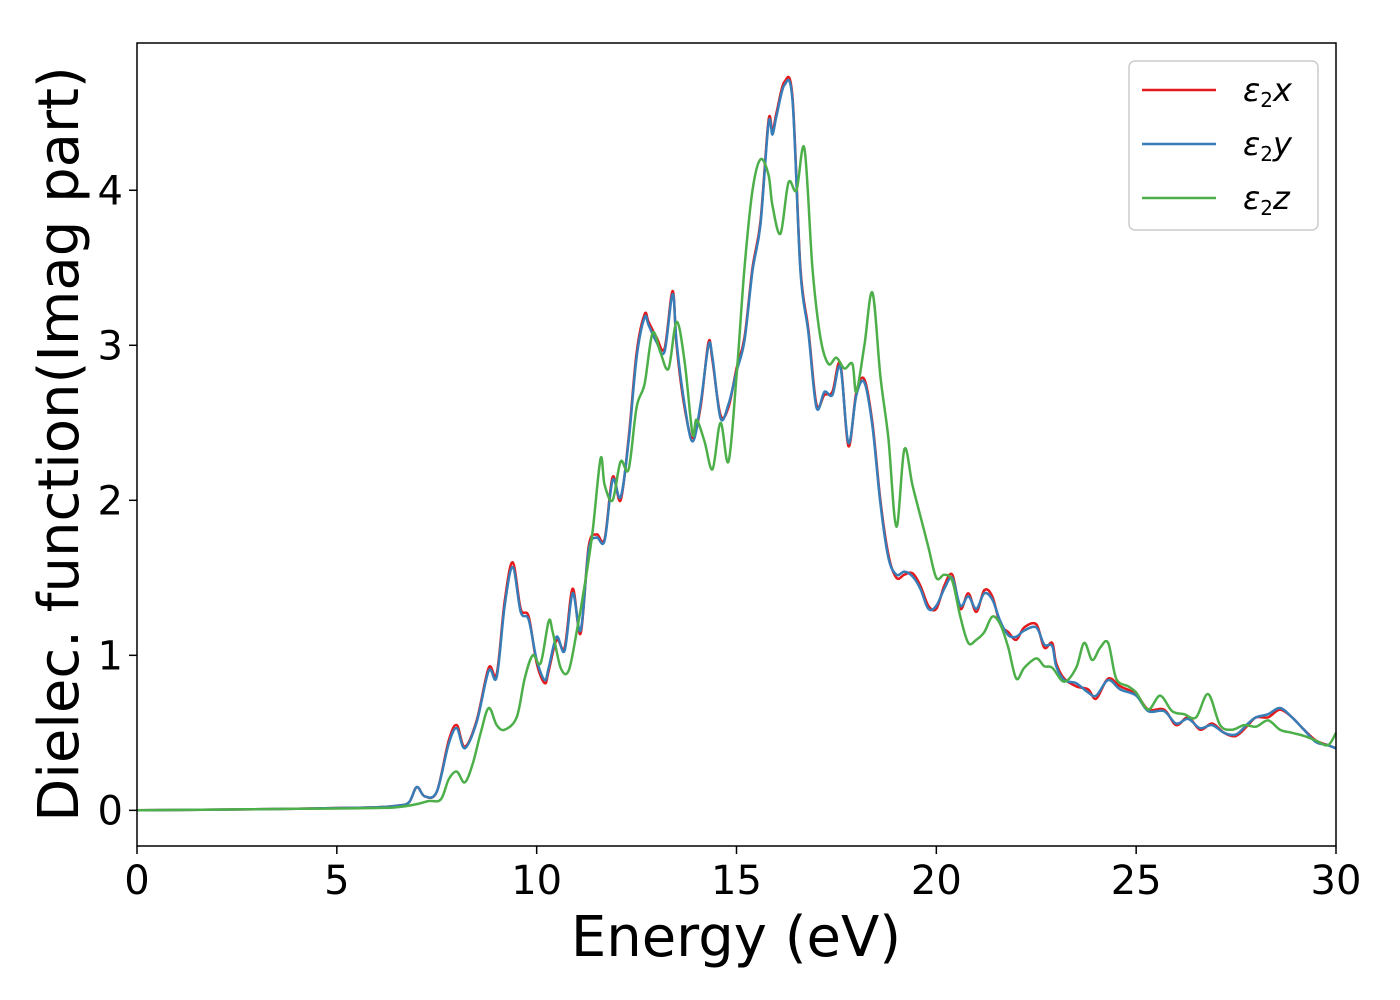  I want to click on x-tick-label: 0, so click(136, 881).